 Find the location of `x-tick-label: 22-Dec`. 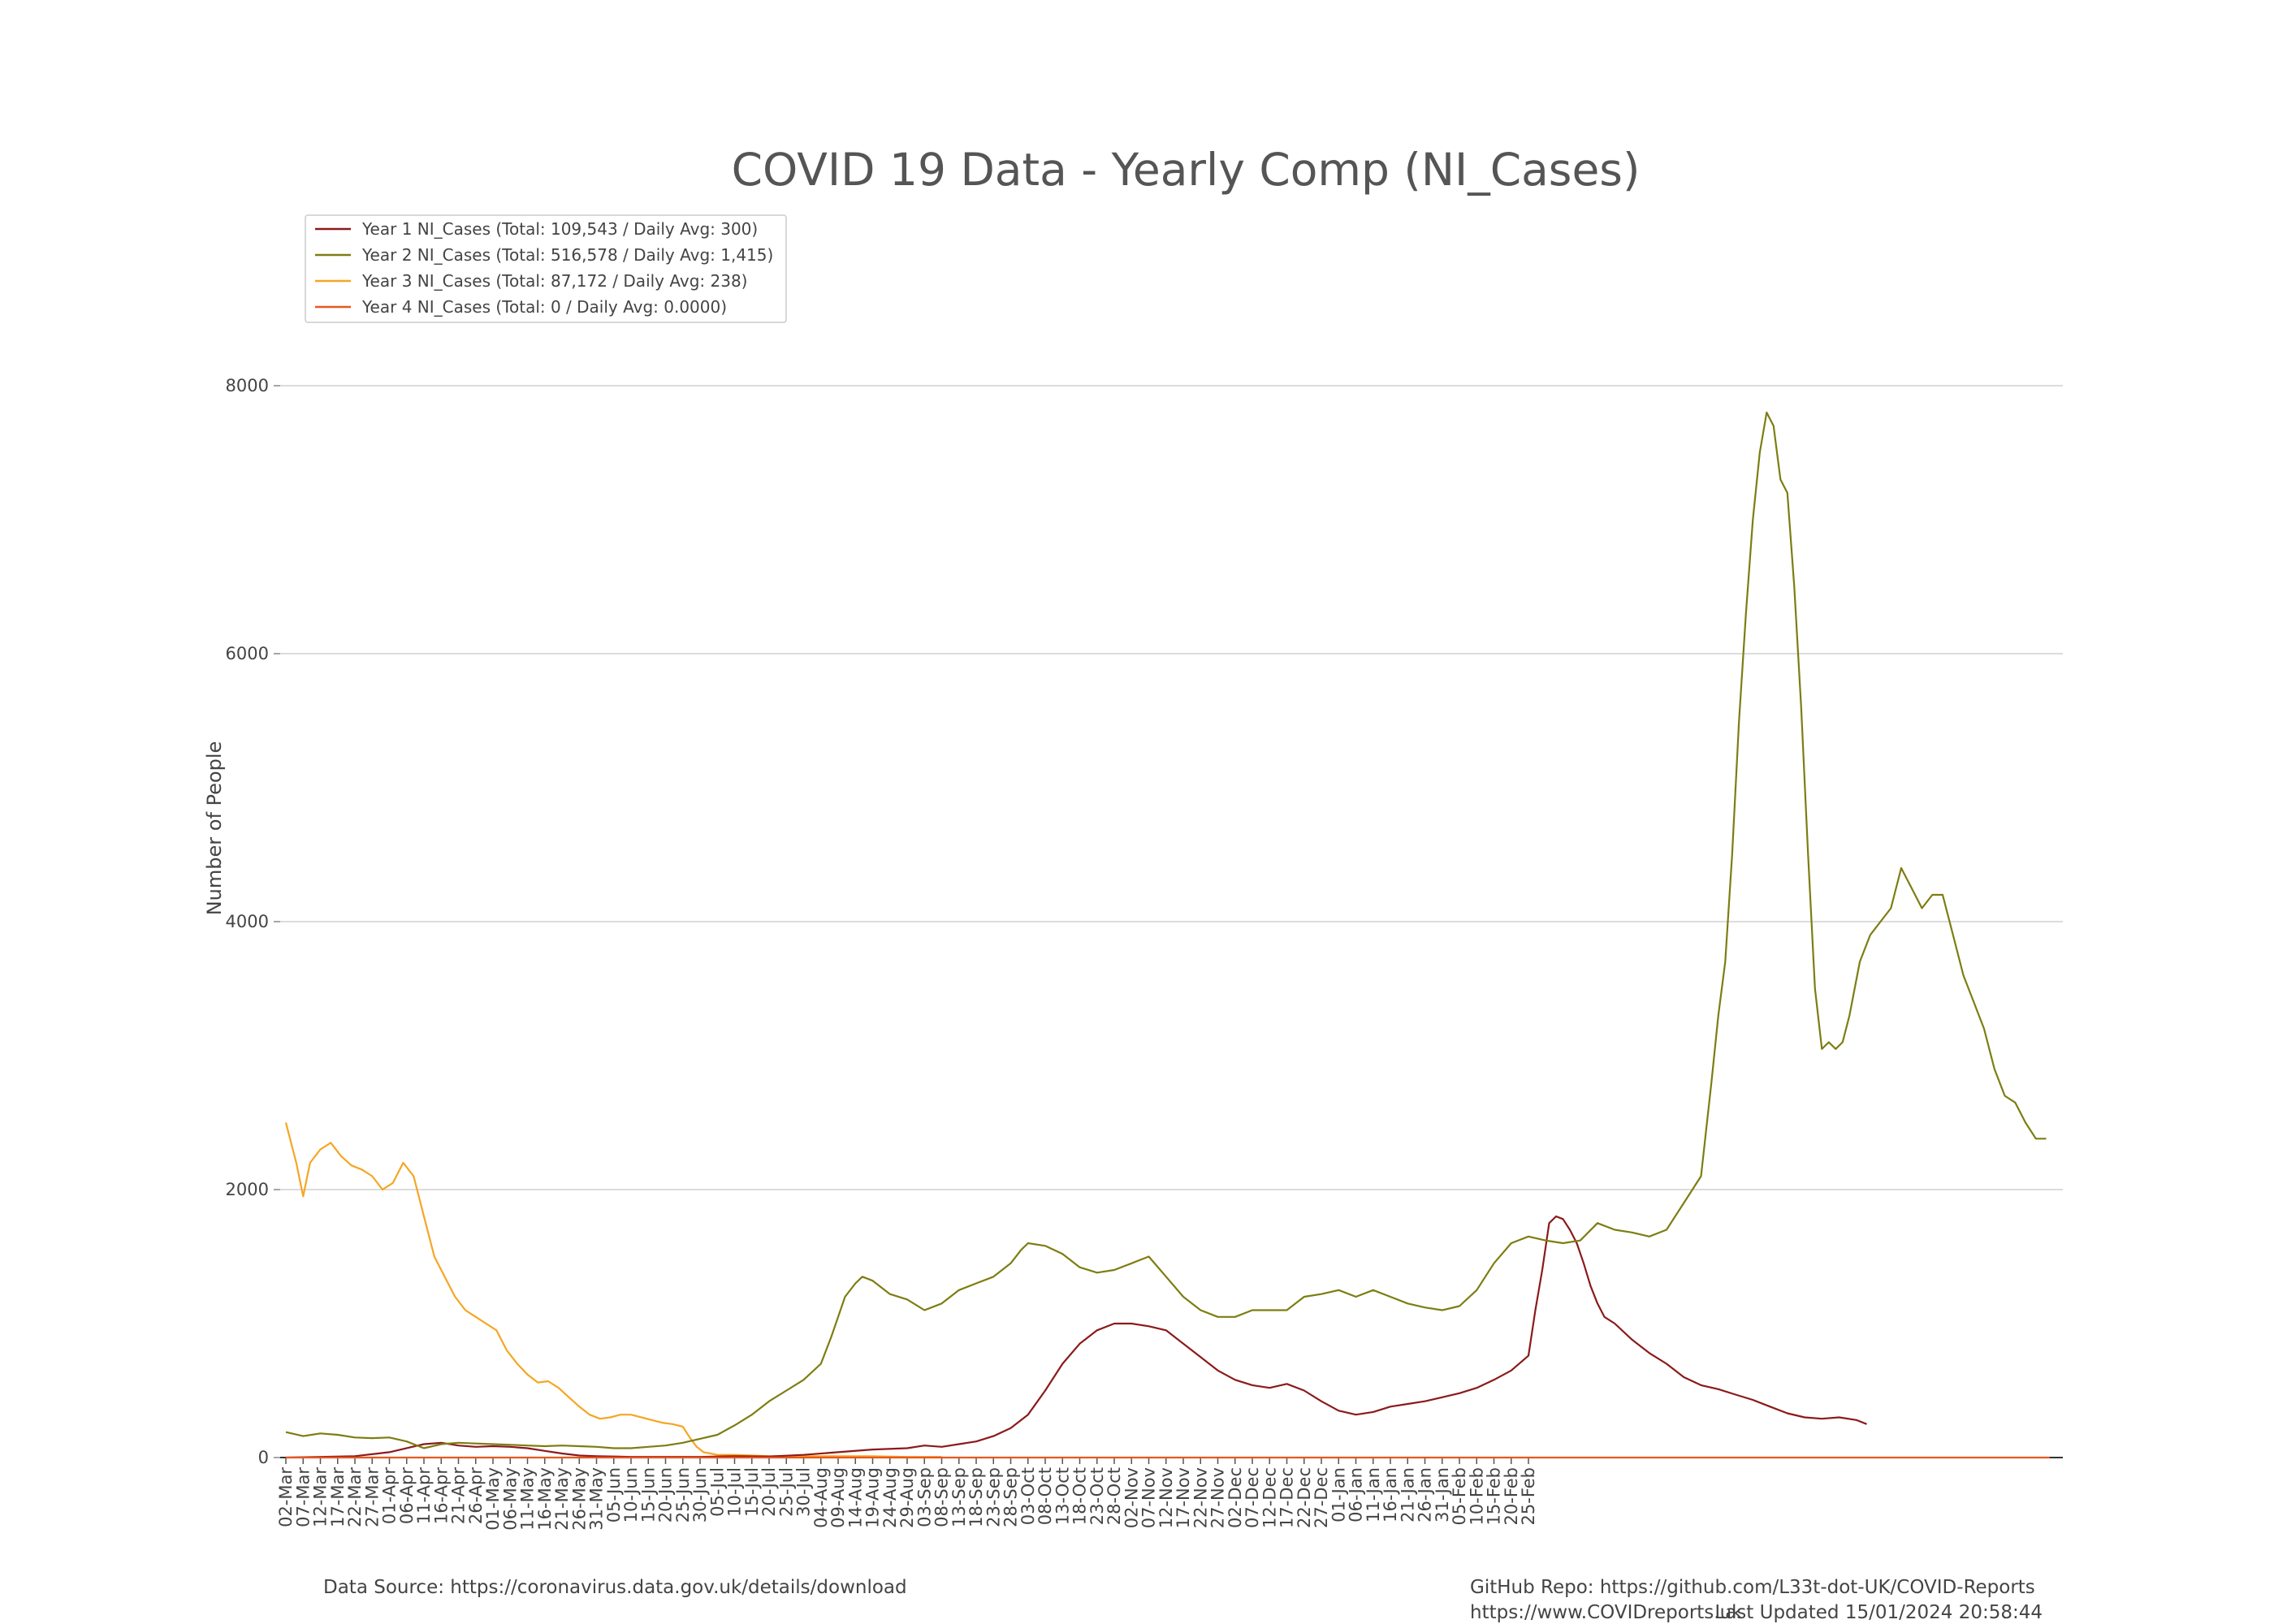

x-tick-label: 22-Dec is located at coordinates (1304, 1497).